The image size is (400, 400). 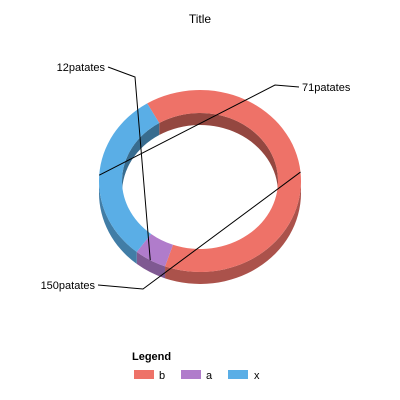 What do you see at coordinates (151, 357) in the screenshot?
I see `legend-title: Legend` at bounding box center [151, 357].